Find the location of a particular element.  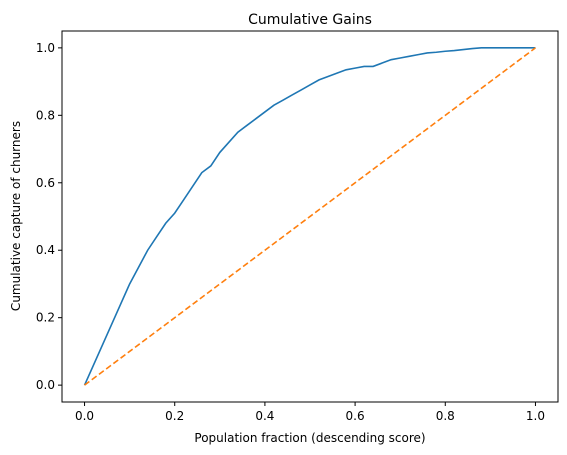

y-axis-ticks: 0.0 0.2 0.4 0.6 0.8 1.0 is located at coordinates (49, 216).